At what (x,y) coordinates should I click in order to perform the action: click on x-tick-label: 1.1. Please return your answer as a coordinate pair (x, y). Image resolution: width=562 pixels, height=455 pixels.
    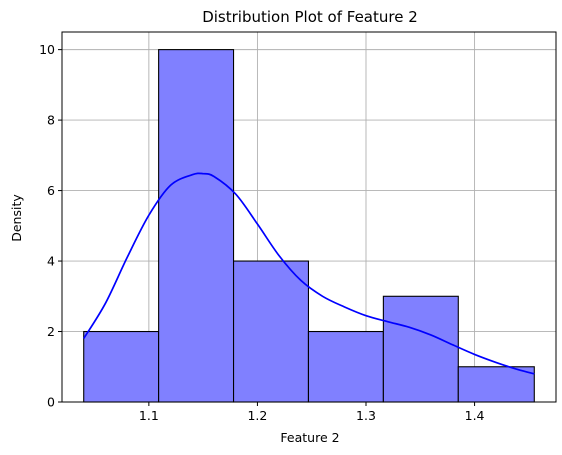
    Looking at the image, I should click on (149, 415).